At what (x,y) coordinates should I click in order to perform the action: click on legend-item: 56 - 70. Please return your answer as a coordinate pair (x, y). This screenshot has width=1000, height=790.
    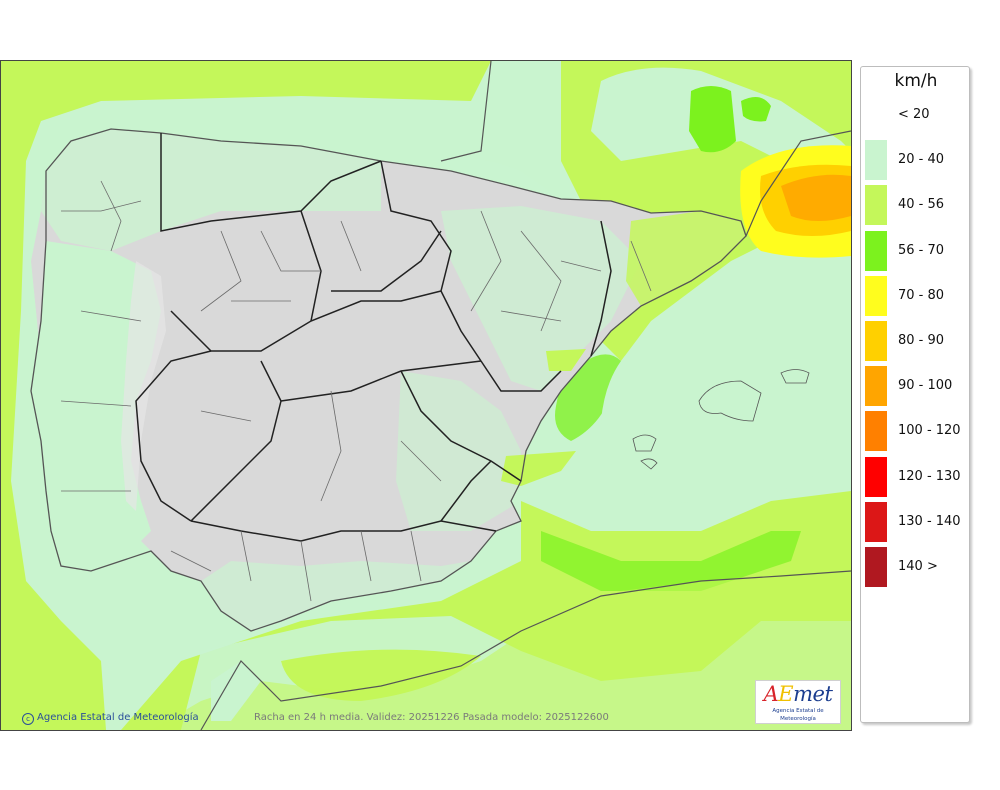
    Looking at the image, I should click on (916, 250).